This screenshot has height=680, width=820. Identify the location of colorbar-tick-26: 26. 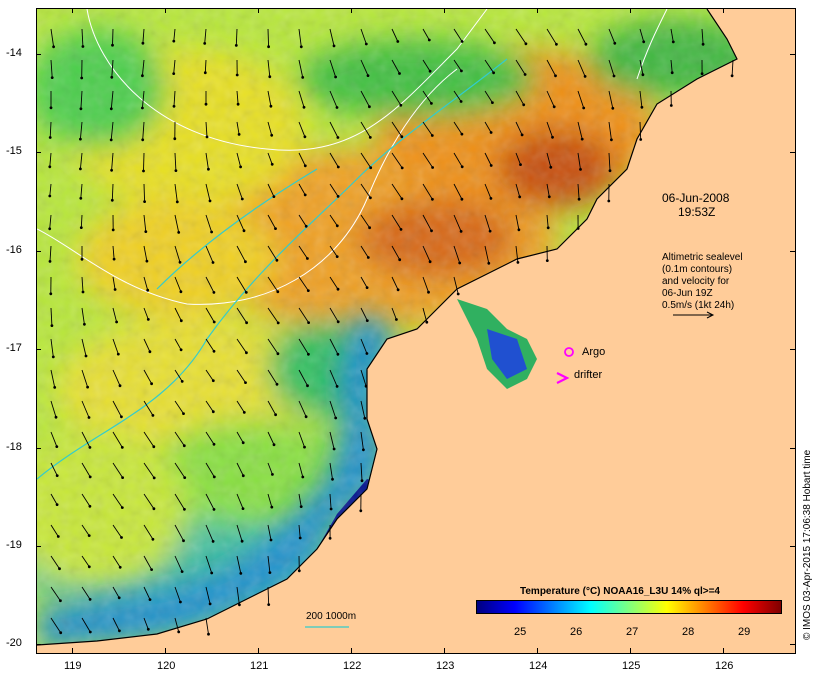
(576, 632).